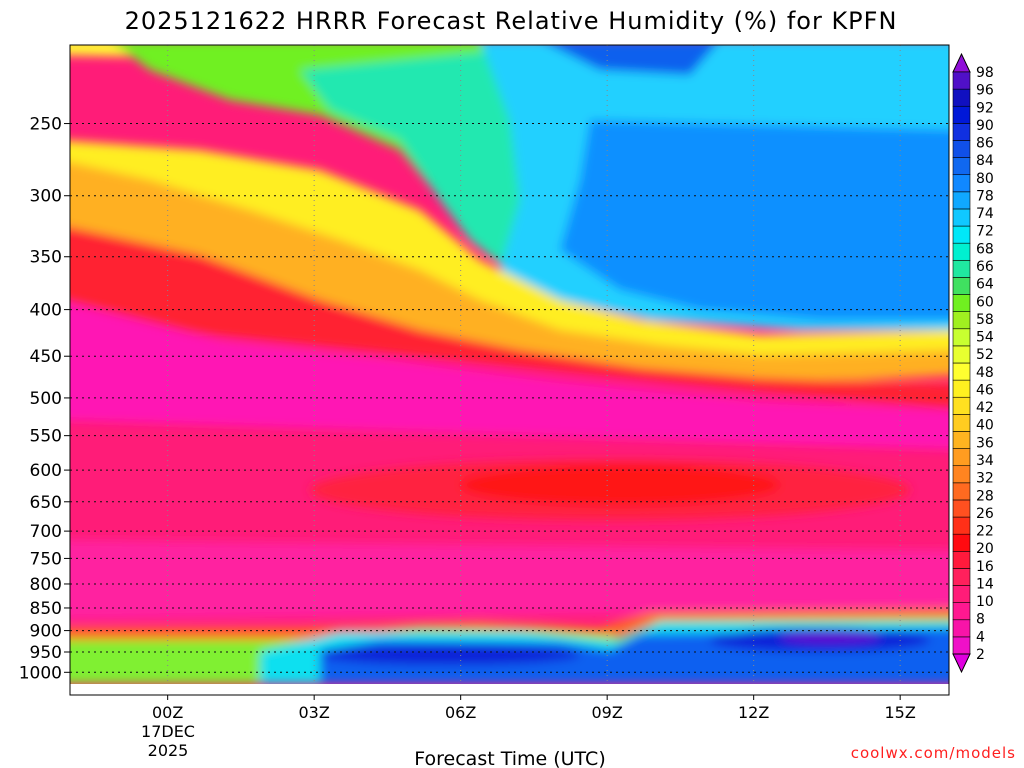 This screenshot has height=768, width=1024. Describe the element at coordinates (985, 302) in the screenshot. I see `colorbar-label: 60` at that location.